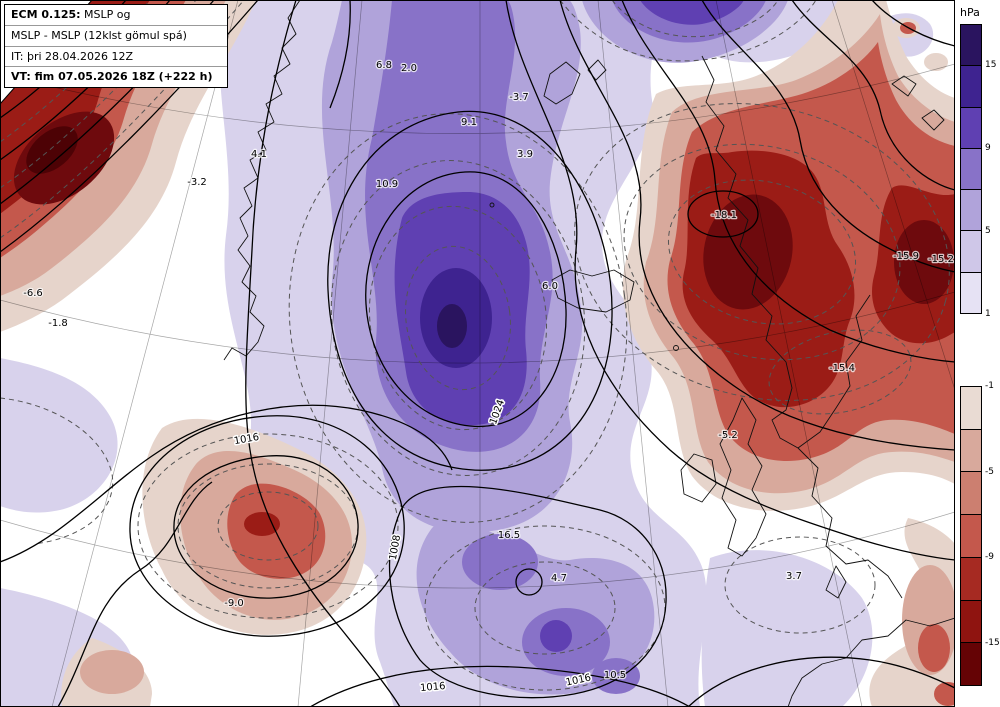 This screenshot has width=1000, height=707. Describe the element at coordinates (46, 14) in the screenshot. I see `model-name: ECM 0.125:` at that location.